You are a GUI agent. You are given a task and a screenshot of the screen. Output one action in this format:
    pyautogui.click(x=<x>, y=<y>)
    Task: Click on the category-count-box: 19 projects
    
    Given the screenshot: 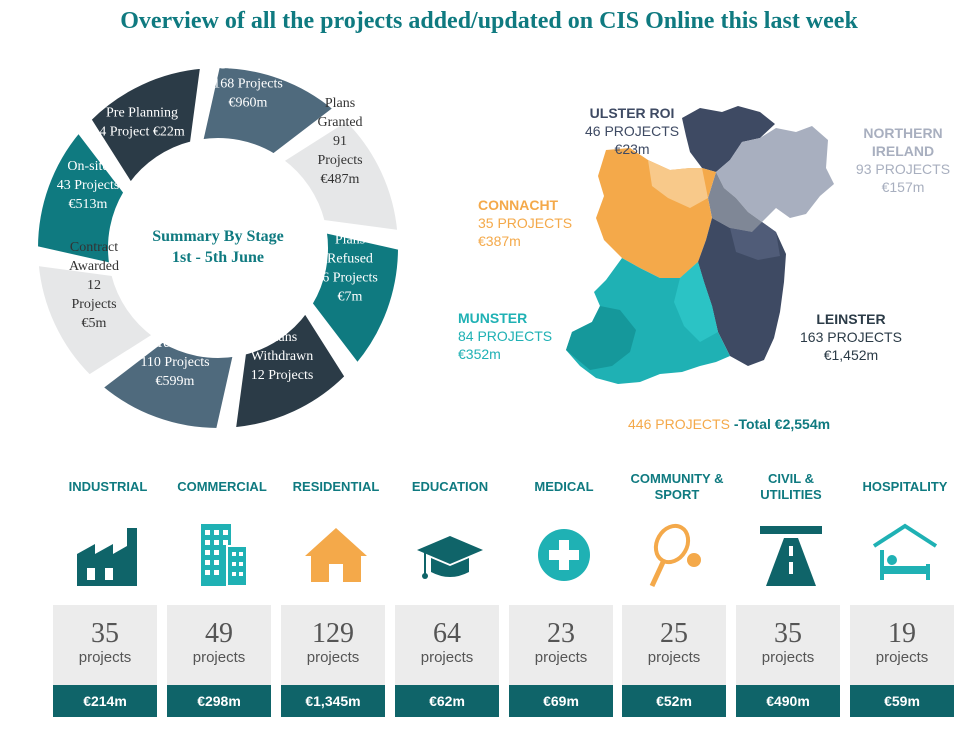 What is the action you would take?
    pyautogui.click(x=902, y=645)
    